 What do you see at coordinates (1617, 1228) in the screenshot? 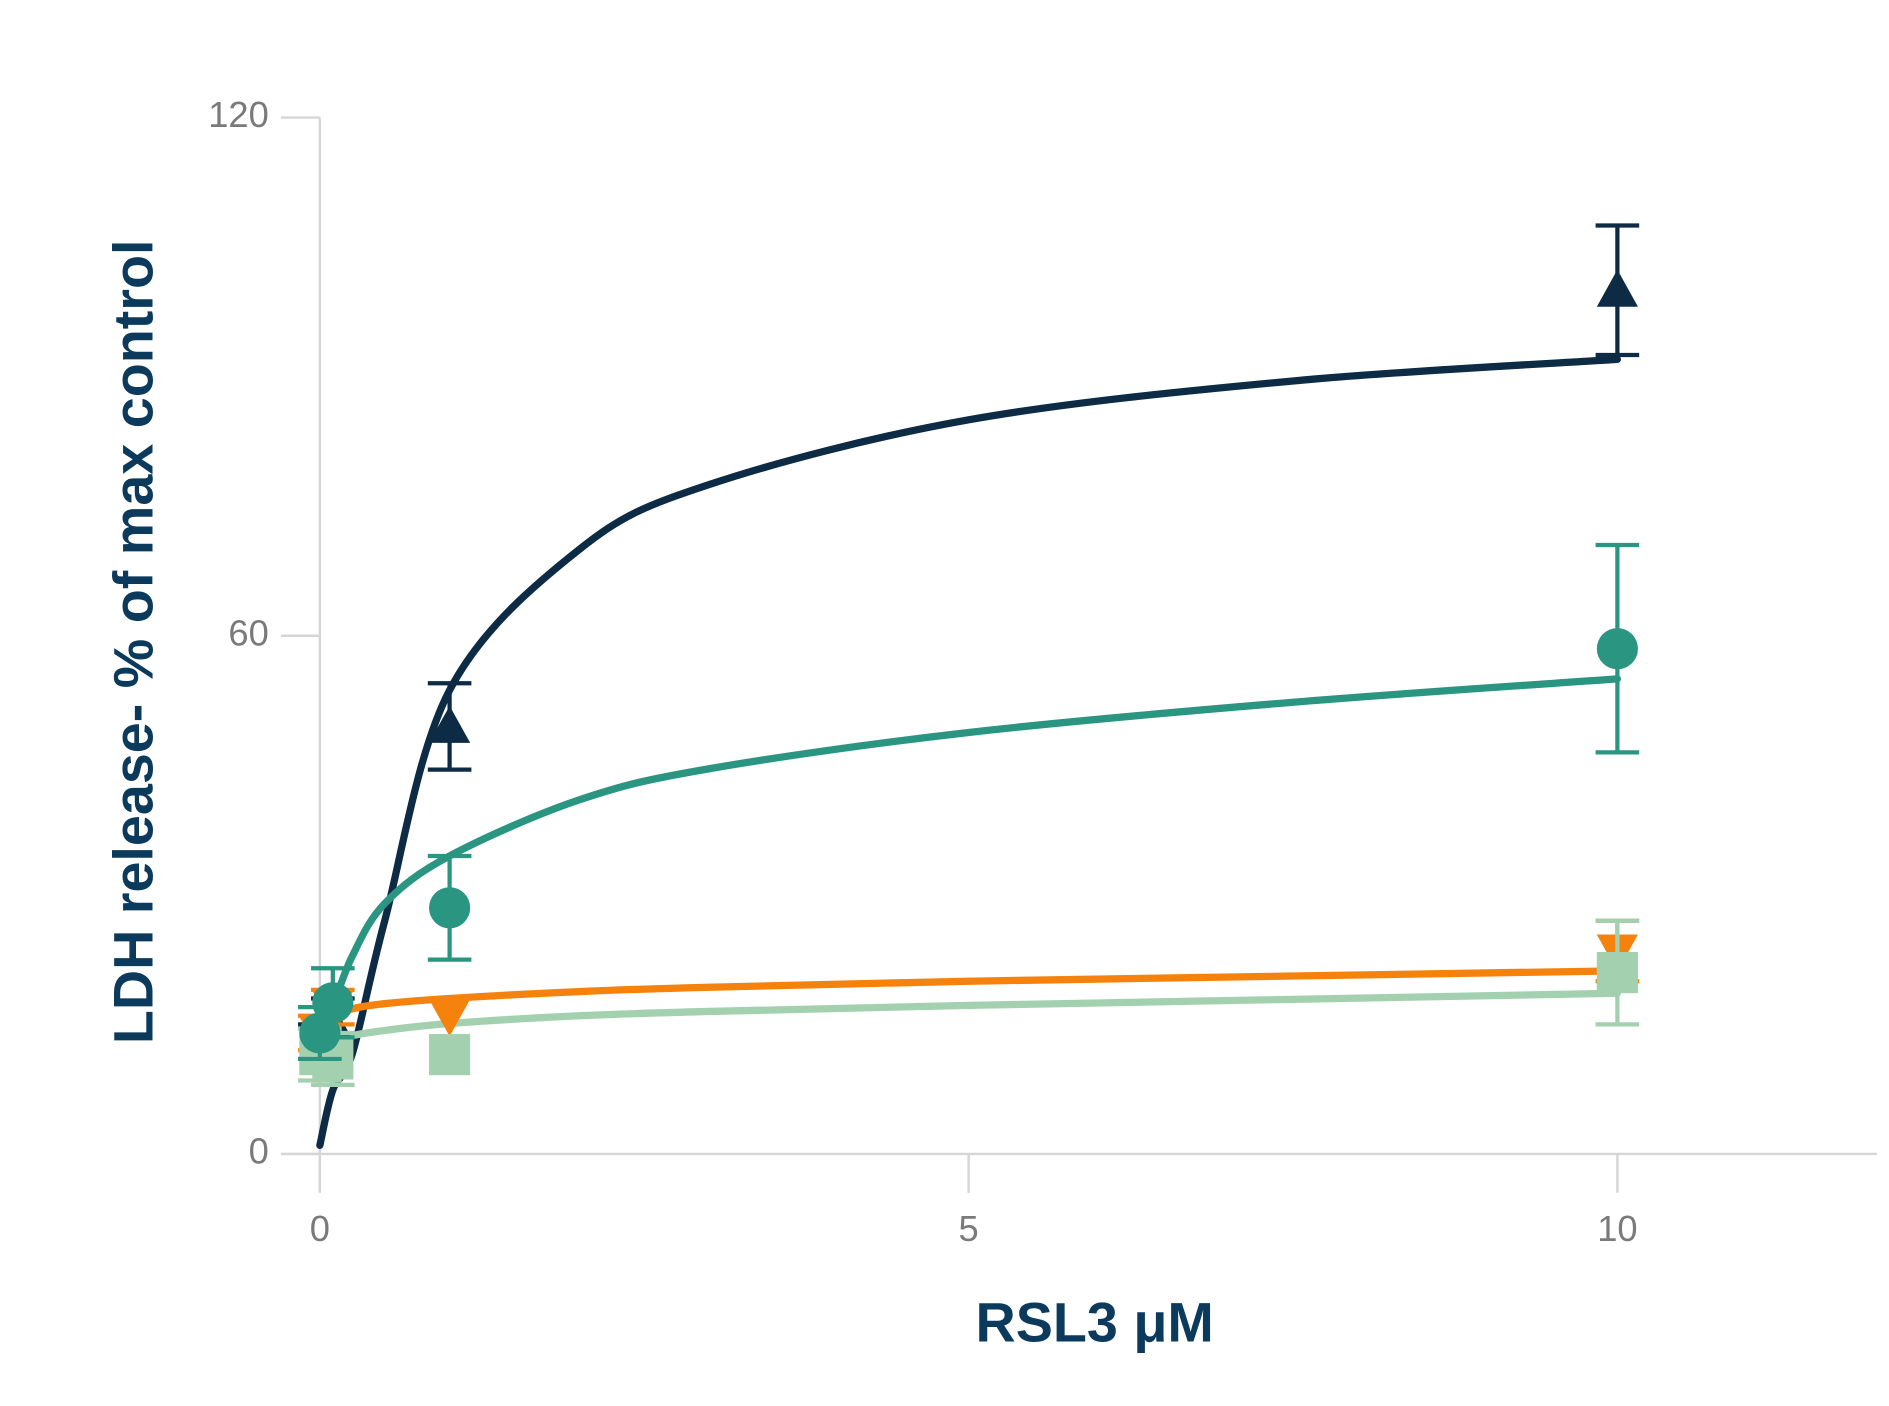
I see `x-tick-label: 10` at bounding box center [1617, 1228].